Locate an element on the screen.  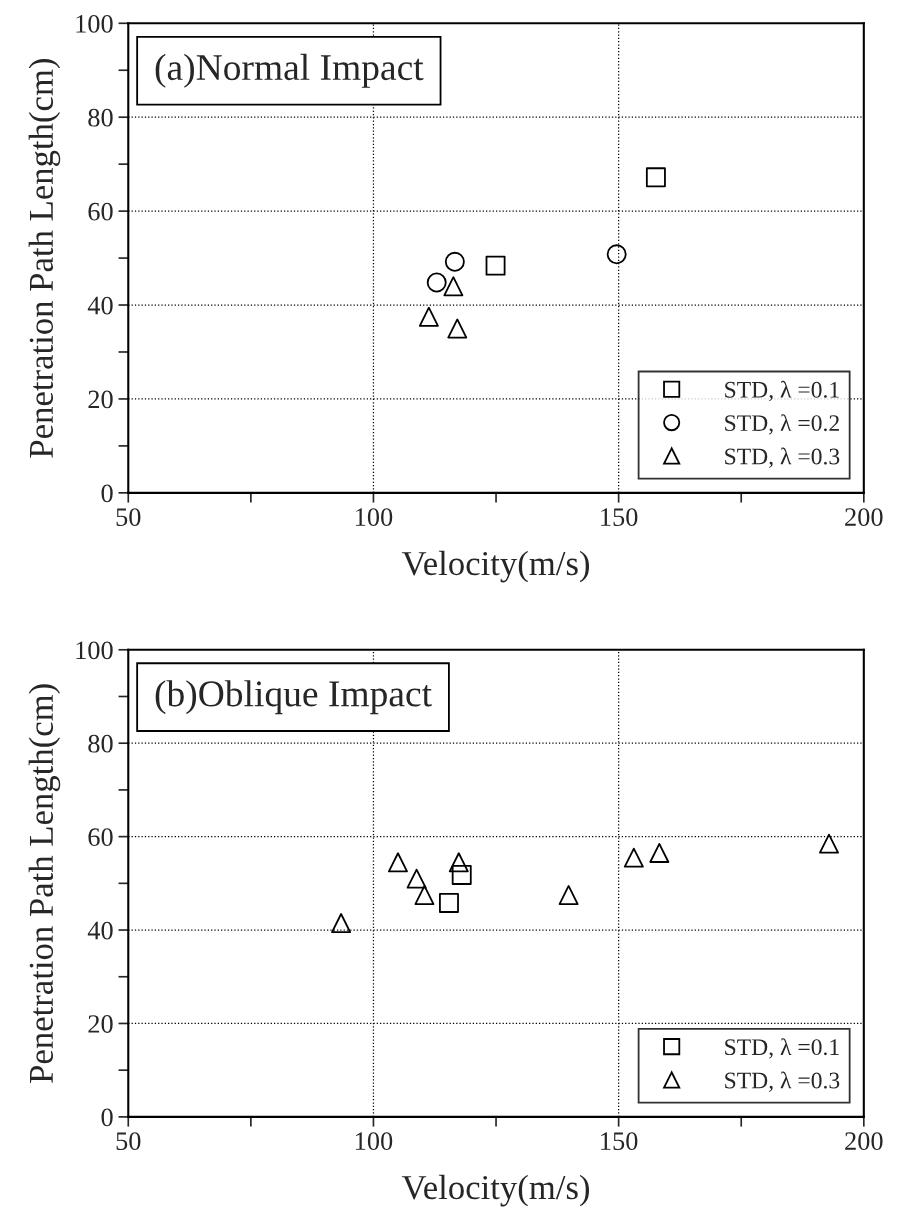
text: (a)Normal Impact is located at coordinates (289, 70).